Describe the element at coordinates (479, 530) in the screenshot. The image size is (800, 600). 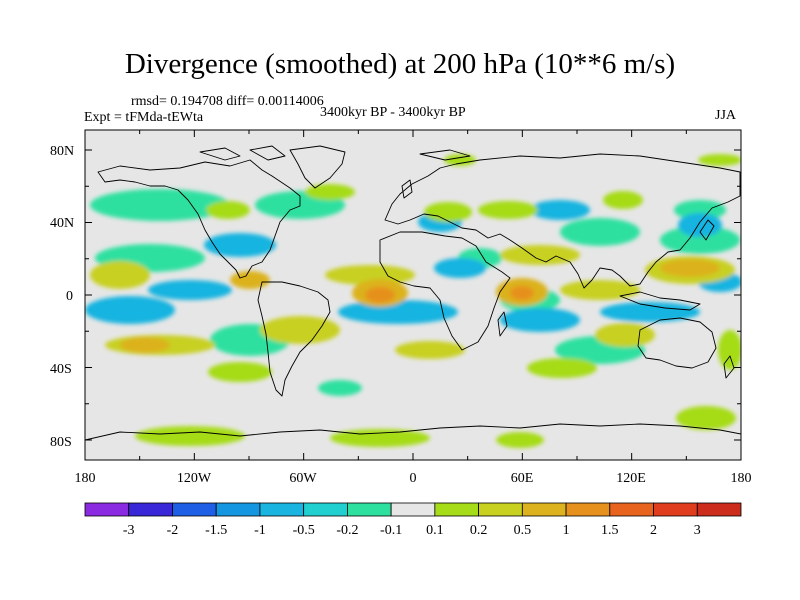
I see `colorbar-label: 0.2` at that location.